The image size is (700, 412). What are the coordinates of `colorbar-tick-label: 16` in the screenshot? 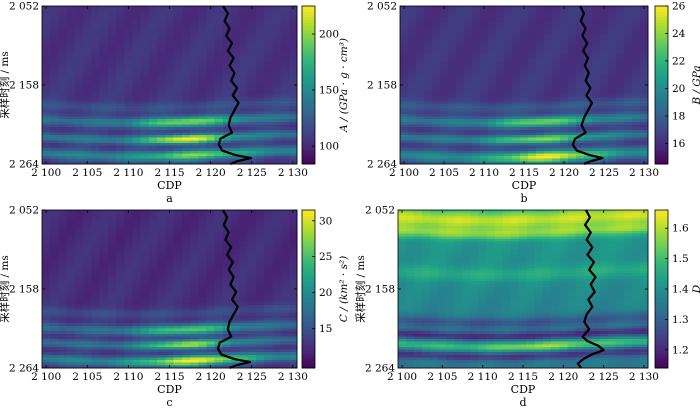 It's located at (679, 144).